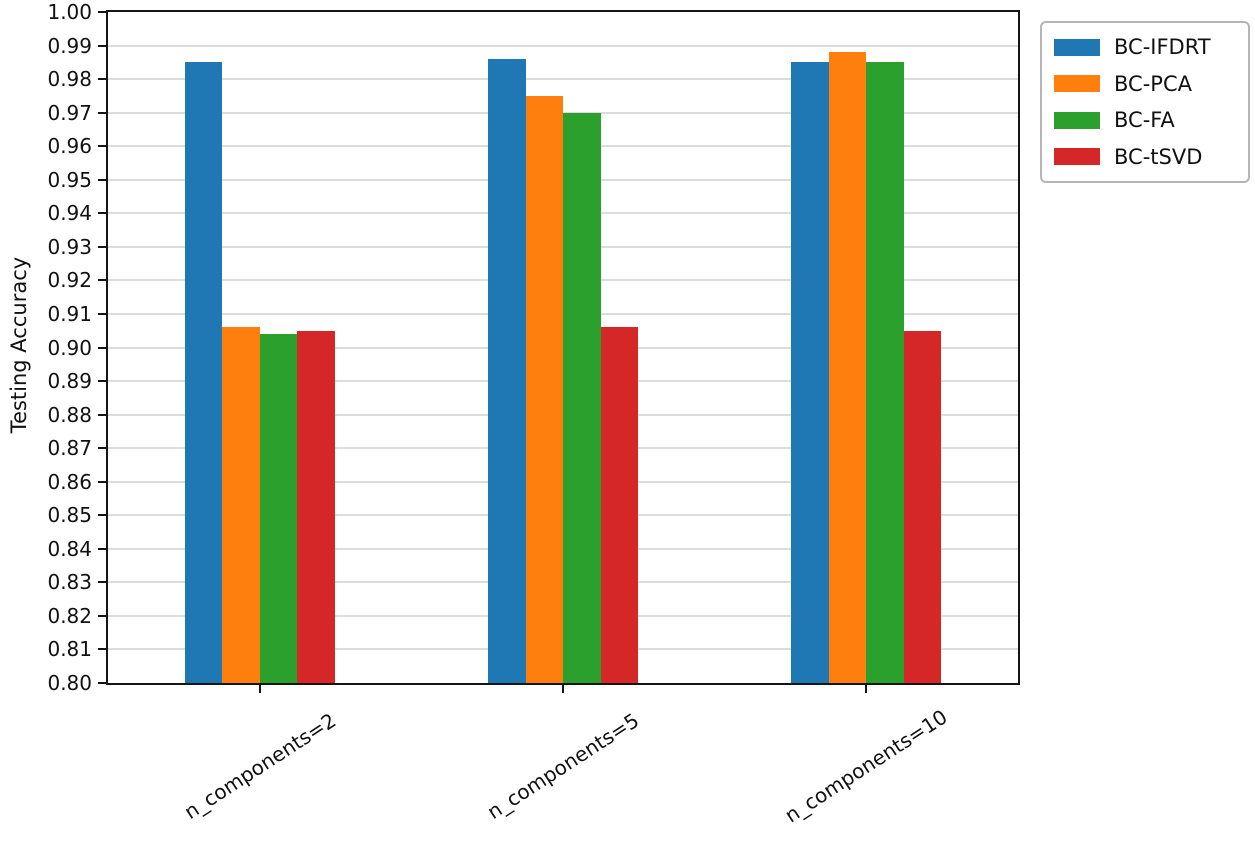  Describe the element at coordinates (69, 280) in the screenshot. I see `y-tick-label: 0.92` at that location.